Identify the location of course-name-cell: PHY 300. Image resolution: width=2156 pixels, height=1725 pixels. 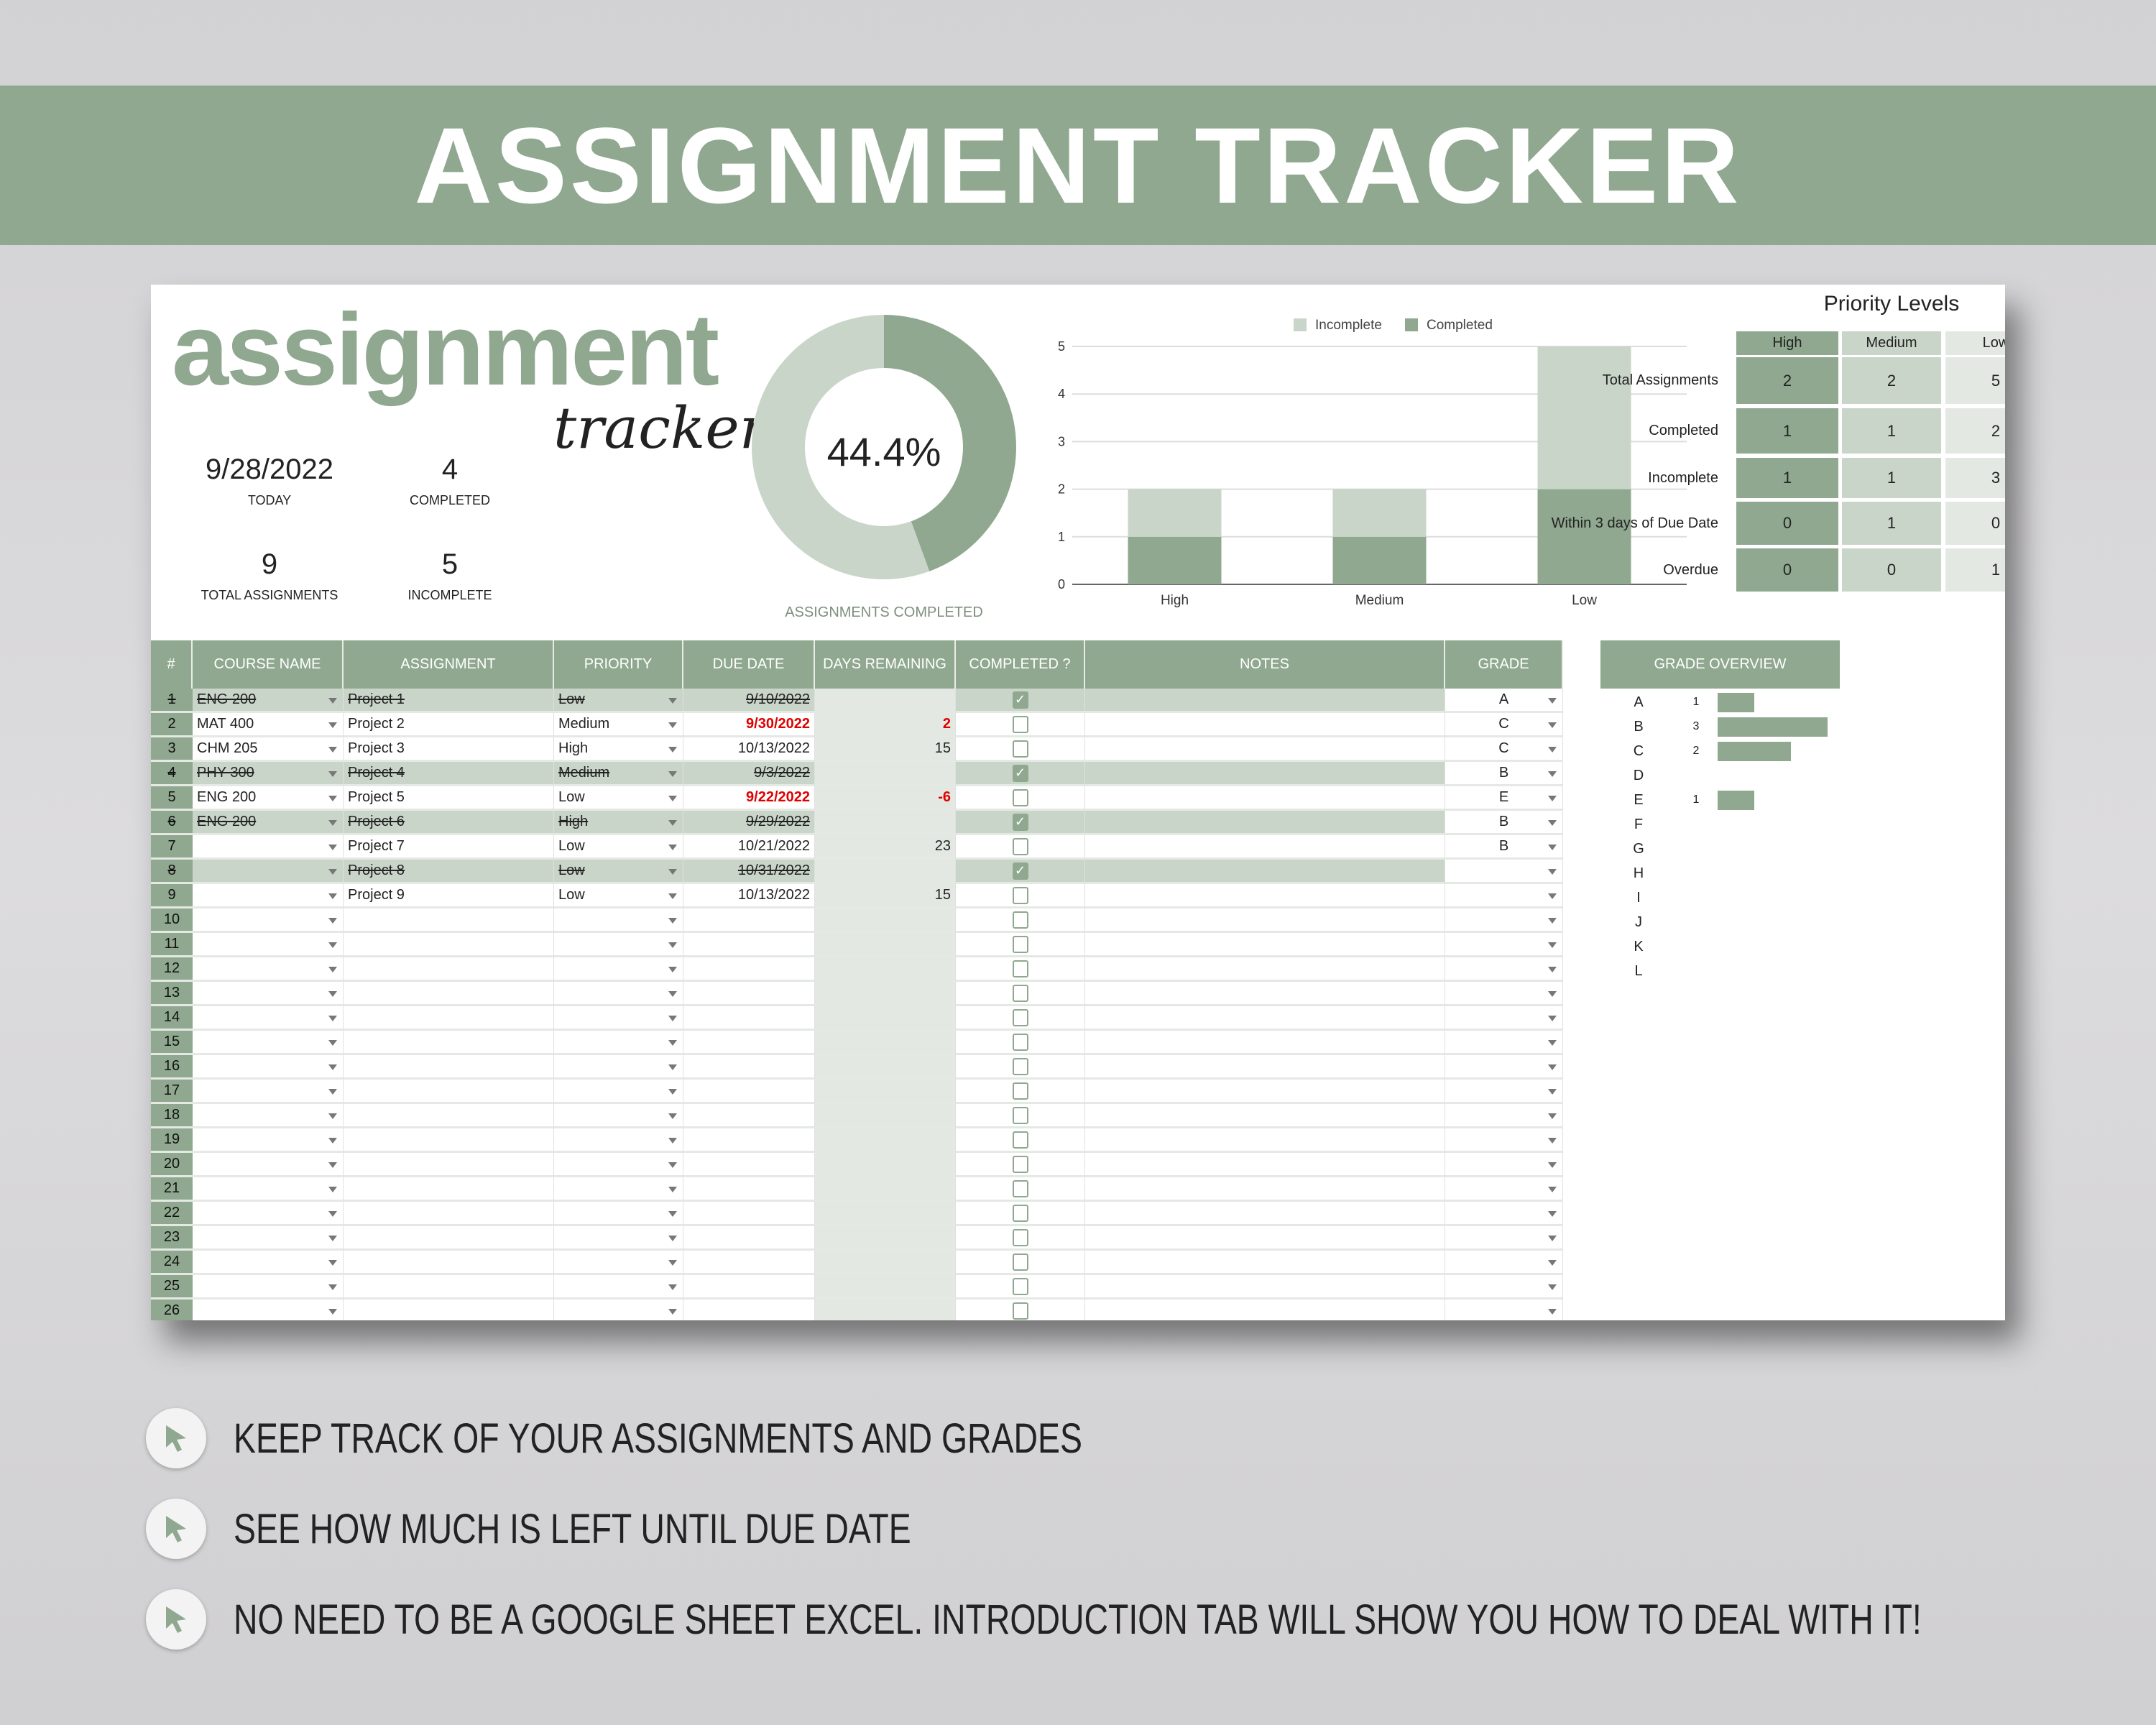
(268, 774).